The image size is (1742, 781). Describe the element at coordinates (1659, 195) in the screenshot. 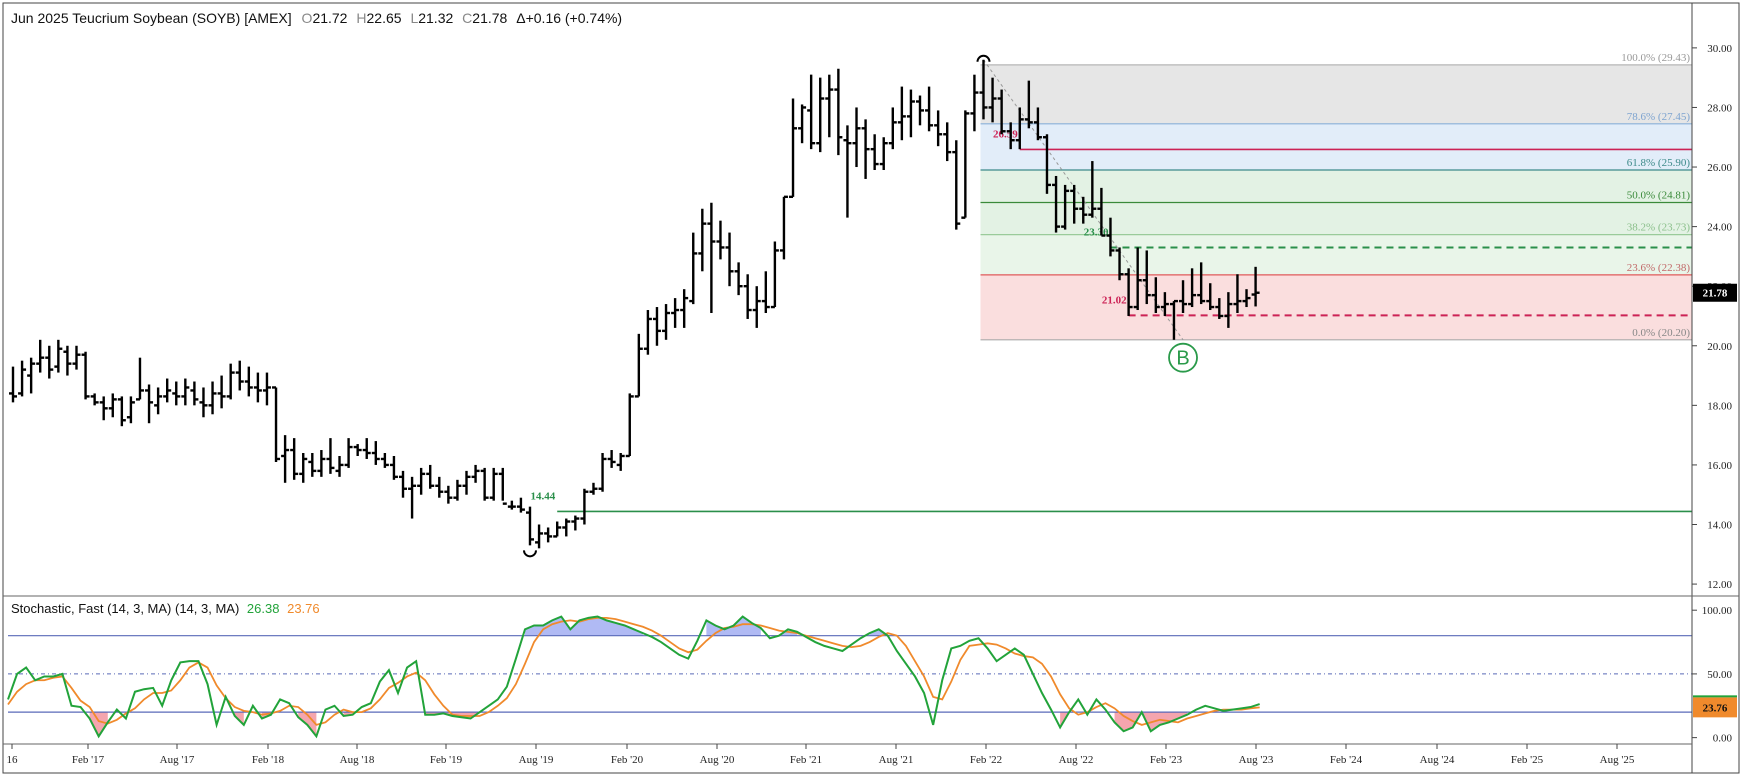

I see `fib-level-label: 50.0% (24.81)` at that location.